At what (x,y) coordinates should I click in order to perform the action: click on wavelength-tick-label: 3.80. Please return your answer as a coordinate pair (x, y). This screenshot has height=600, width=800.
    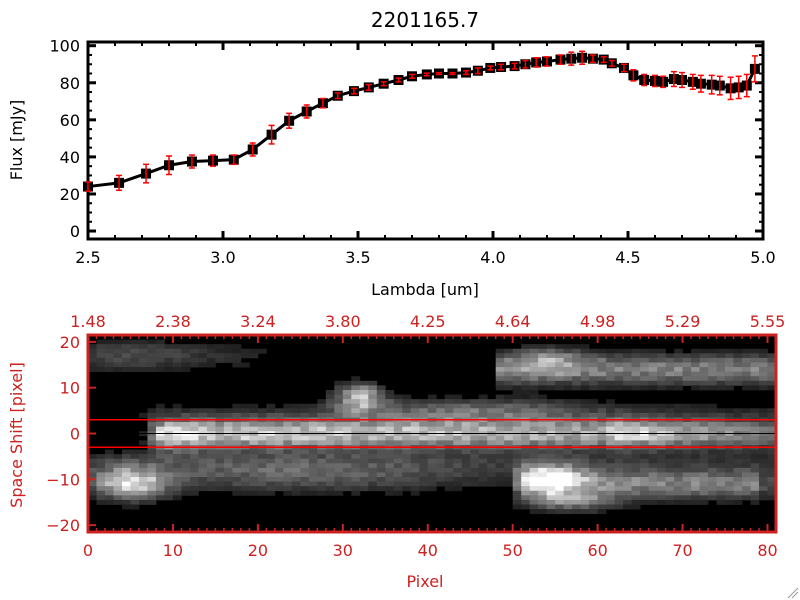
    Looking at the image, I should click on (343, 321).